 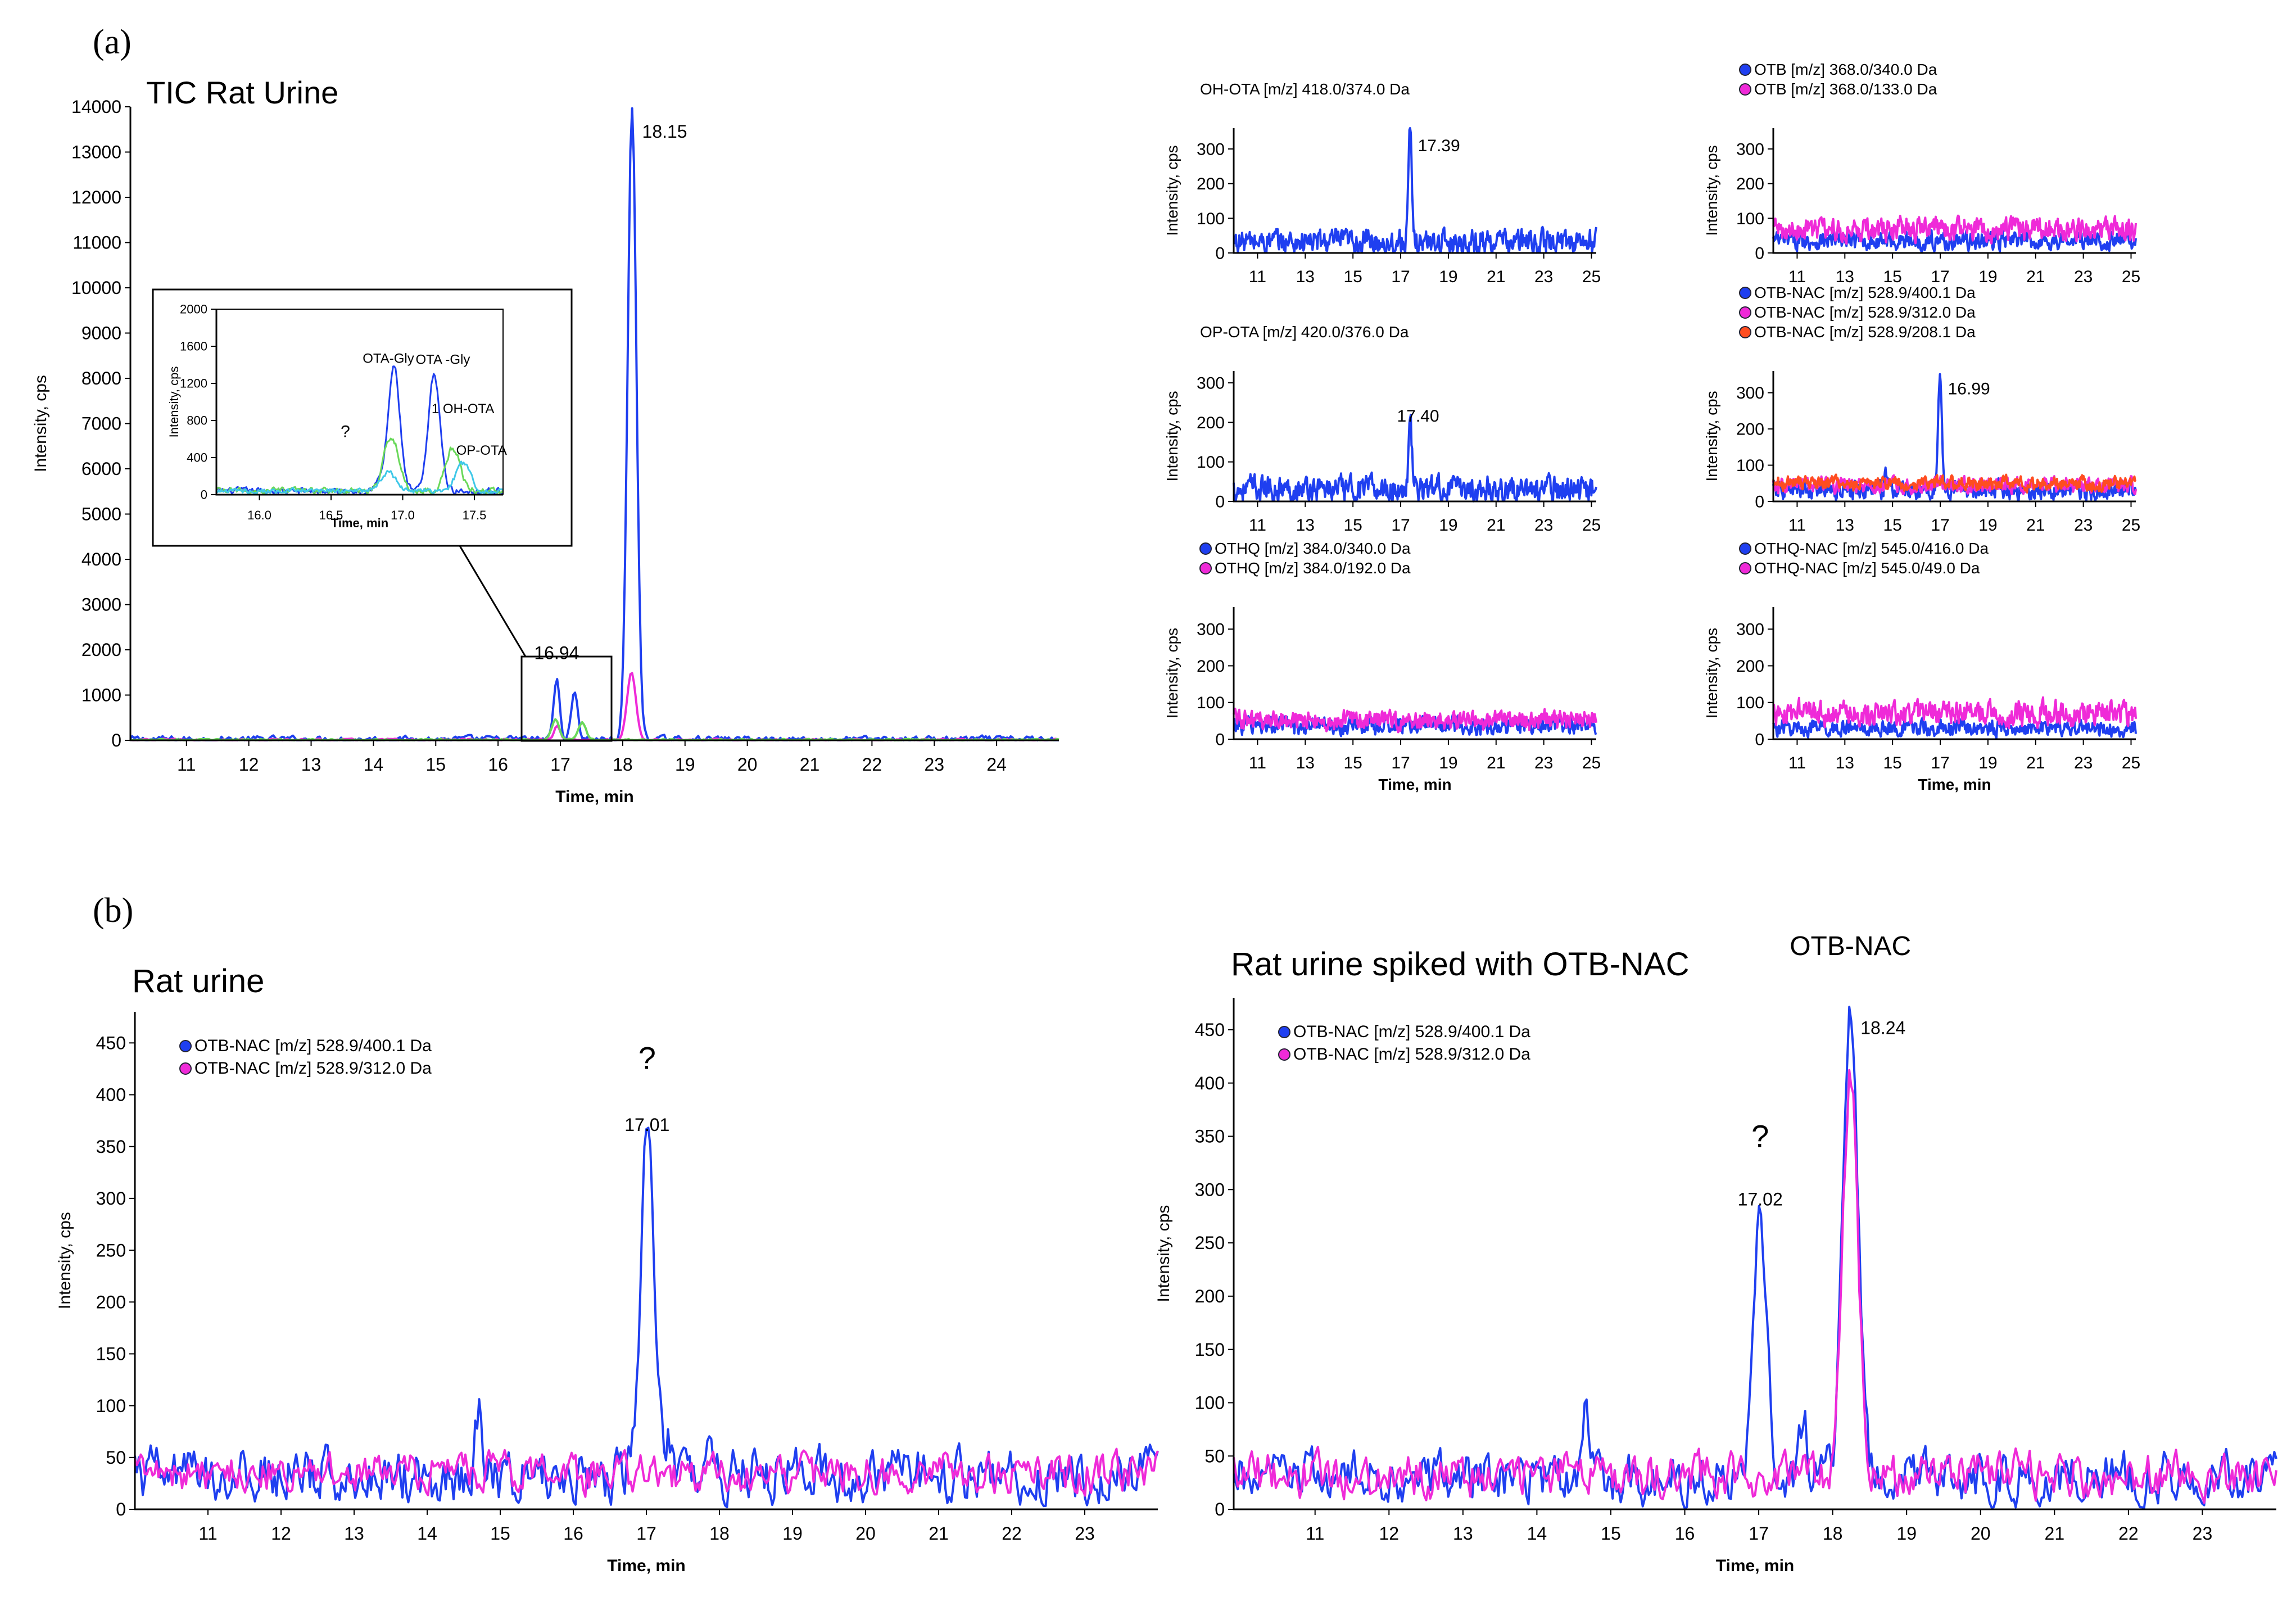 What do you see at coordinates (1210, 1030) in the screenshot?
I see `y-tick-label: 450` at bounding box center [1210, 1030].